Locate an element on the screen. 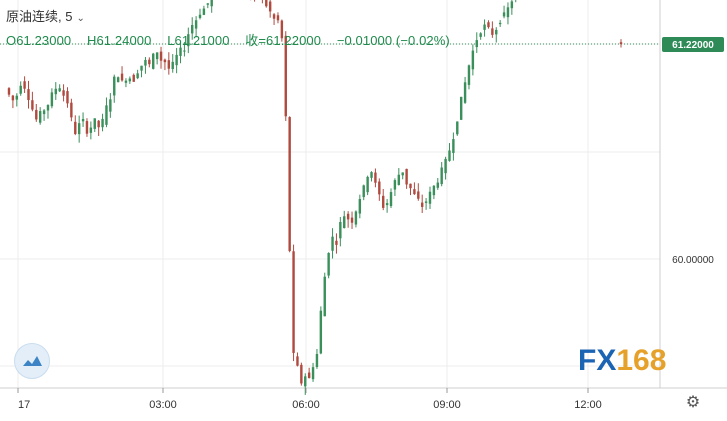  low-value: L61.21000 is located at coordinates (198, 40).